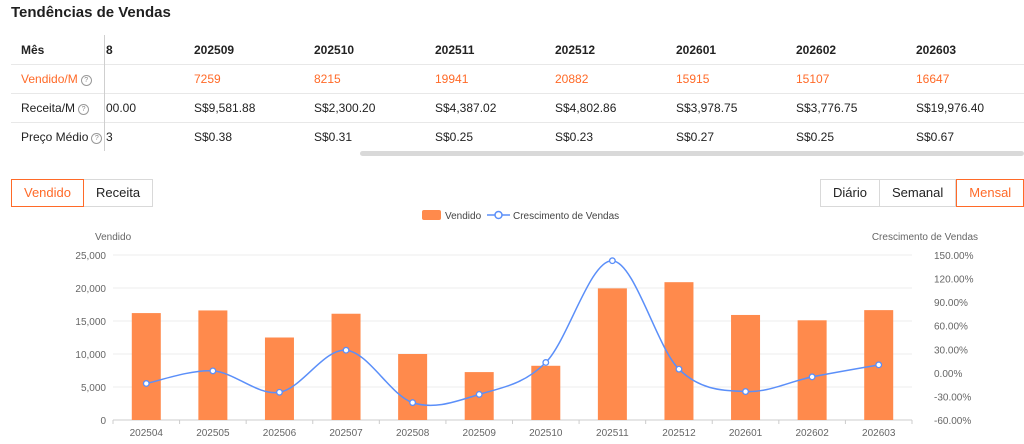 Image resolution: width=1024 pixels, height=444 pixels. Describe the element at coordinates (679, 433) in the screenshot. I see `x-tick-label: 202512` at that location.